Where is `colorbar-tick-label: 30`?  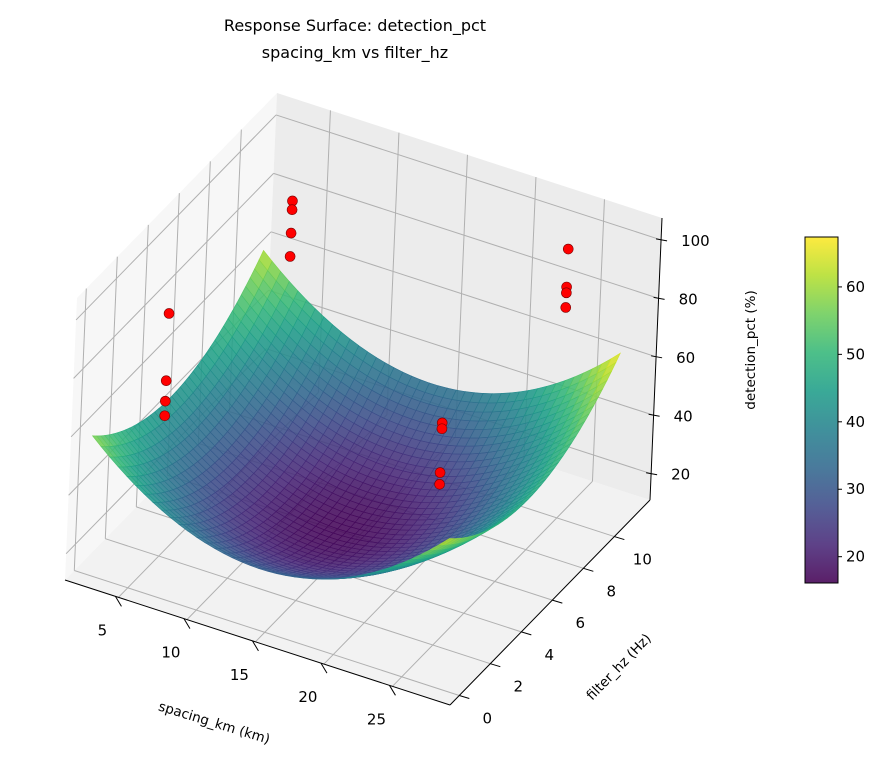
colorbar-tick-label: 30 is located at coordinates (855, 489).